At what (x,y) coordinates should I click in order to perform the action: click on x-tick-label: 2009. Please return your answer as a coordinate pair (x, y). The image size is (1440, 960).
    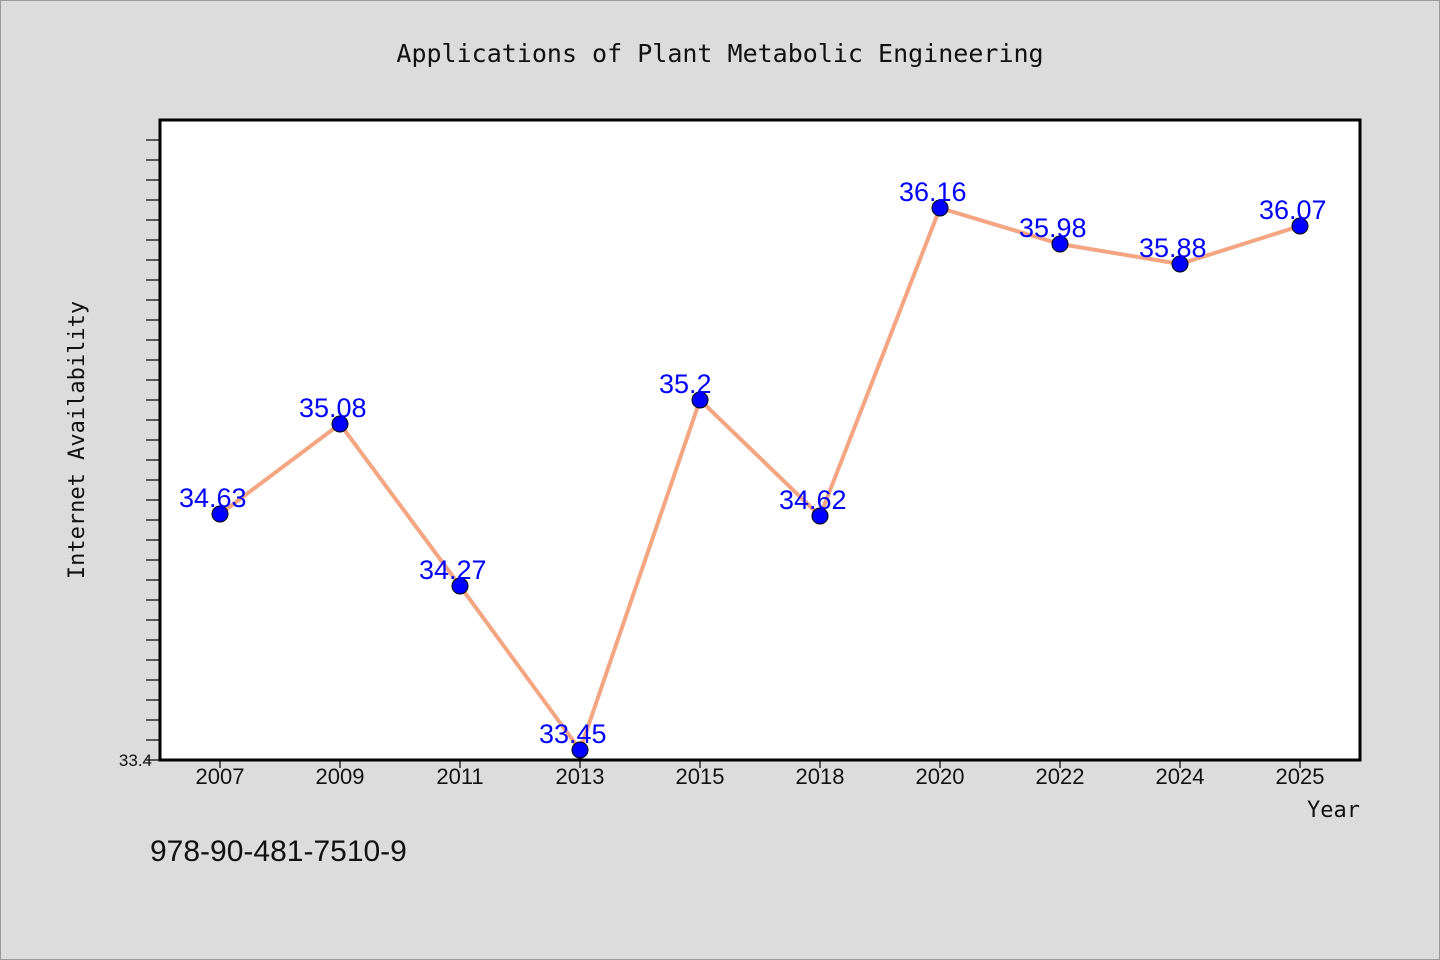
    Looking at the image, I should click on (340, 776).